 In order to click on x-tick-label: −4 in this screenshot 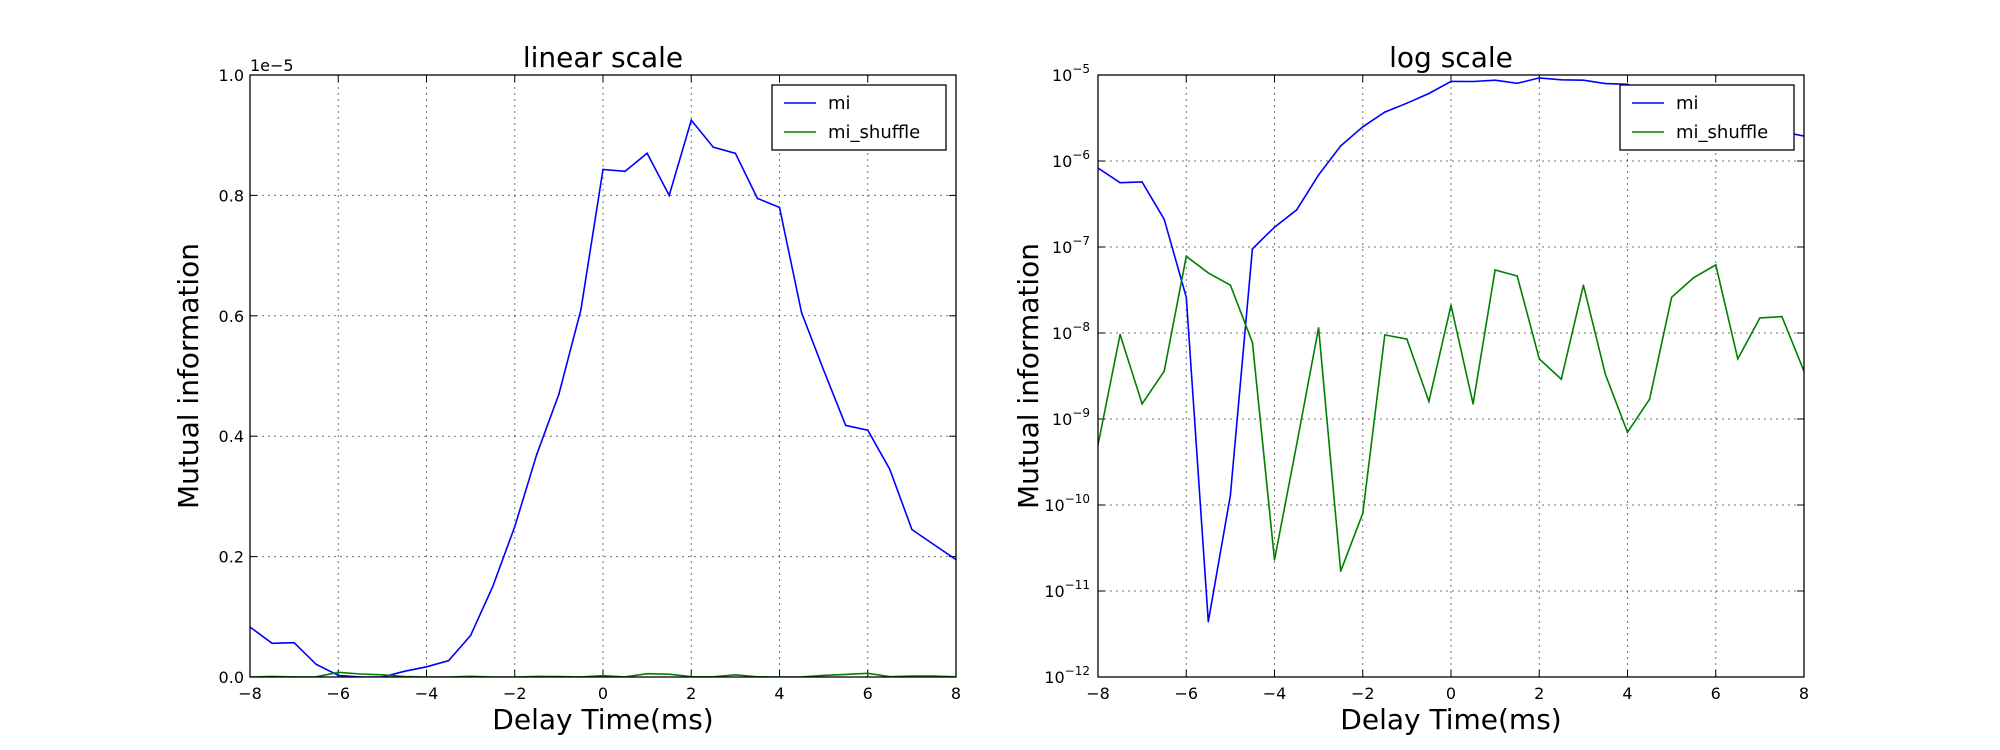, I will do `click(427, 693)`.